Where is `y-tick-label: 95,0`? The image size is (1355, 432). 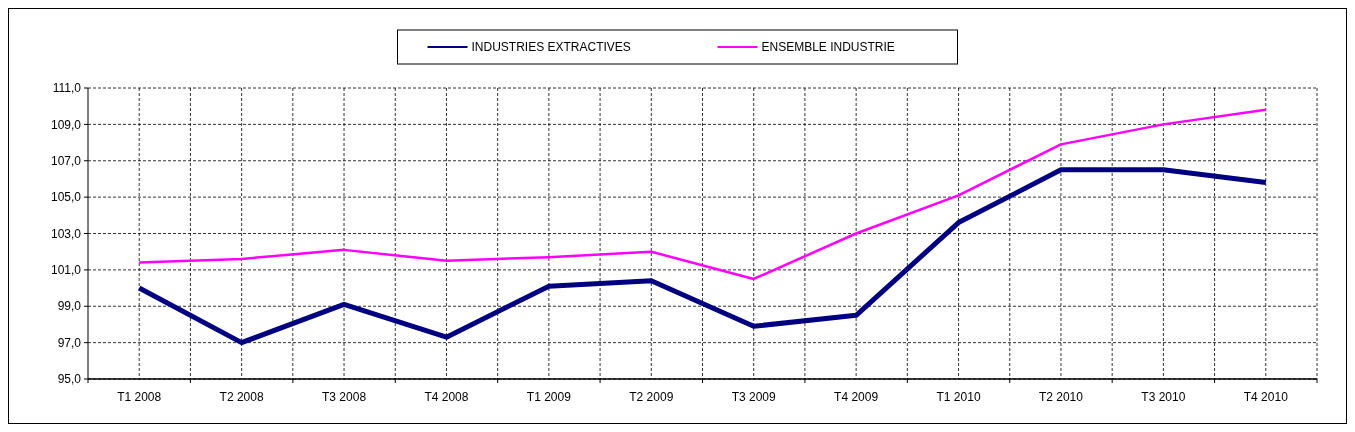
y-tick-label: 95,0 is located at coordinates (69, 379).